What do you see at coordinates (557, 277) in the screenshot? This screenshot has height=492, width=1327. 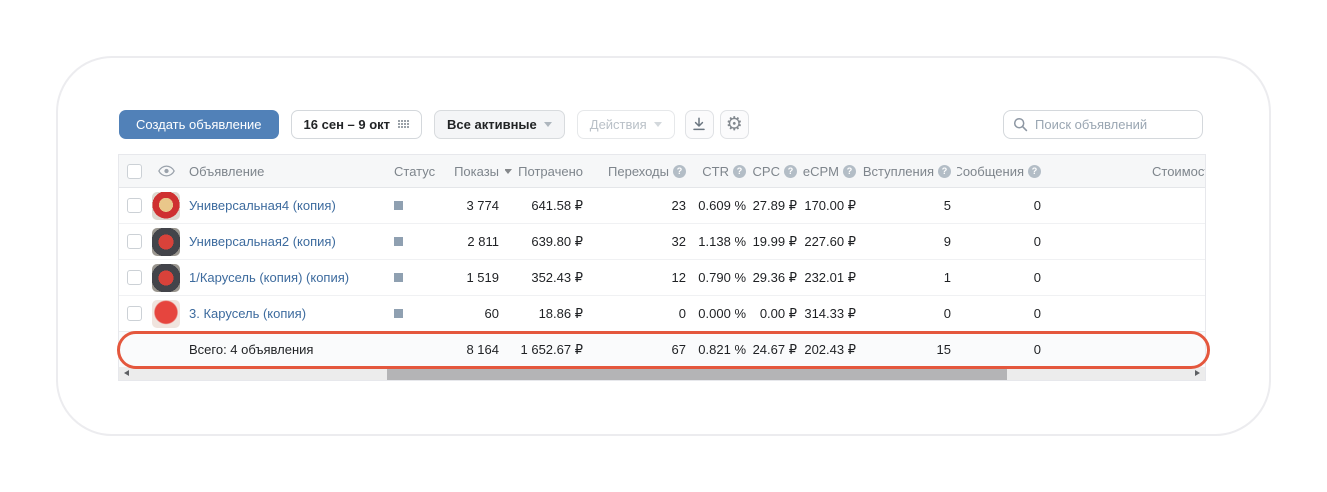 I see `spent-value: 352.43 ₽` at bounding box center [557, 277].